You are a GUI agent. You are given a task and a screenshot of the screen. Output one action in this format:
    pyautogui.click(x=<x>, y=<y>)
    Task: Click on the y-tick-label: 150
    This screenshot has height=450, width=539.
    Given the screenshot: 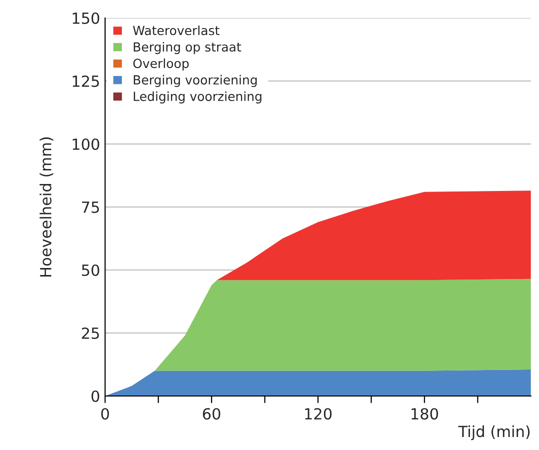 What is the action you would take?
    pyautogui.click(x=86, y=18)
    